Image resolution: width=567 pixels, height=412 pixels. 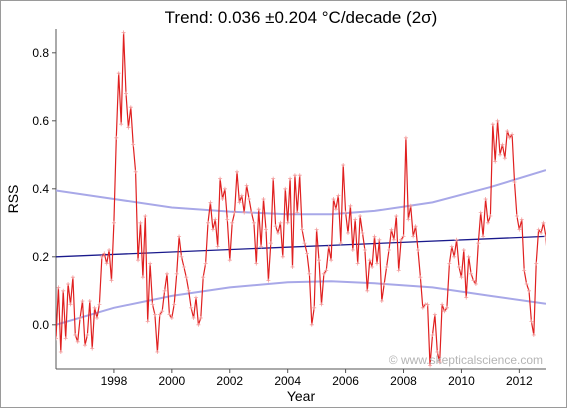 I want to click on x-tick-label: 2004, so click(x=287, y=381).